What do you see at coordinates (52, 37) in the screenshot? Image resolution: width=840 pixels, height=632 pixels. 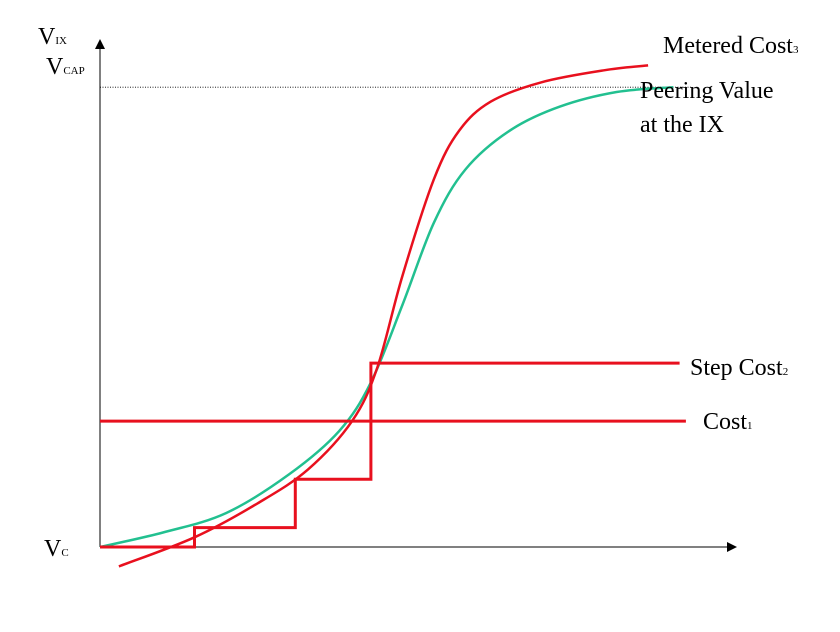 I see `y-axis-top-label: VIX` at bounding box center [52, 37].